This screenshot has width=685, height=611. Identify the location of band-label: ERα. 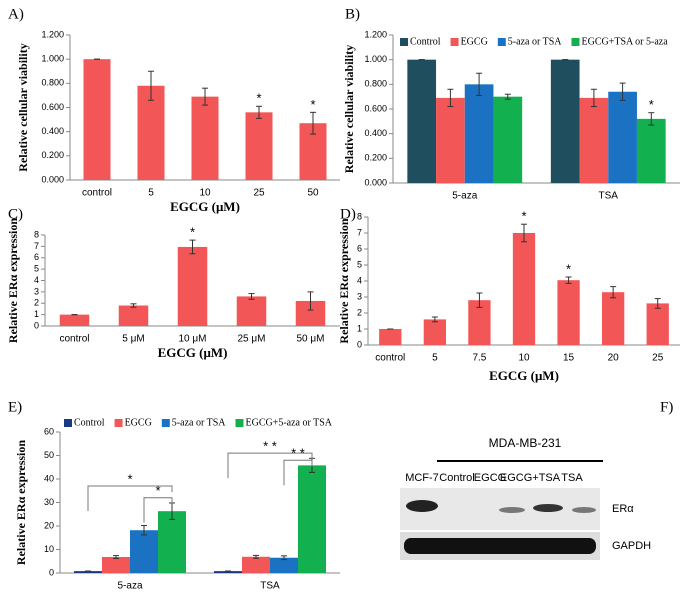
(623, 509).